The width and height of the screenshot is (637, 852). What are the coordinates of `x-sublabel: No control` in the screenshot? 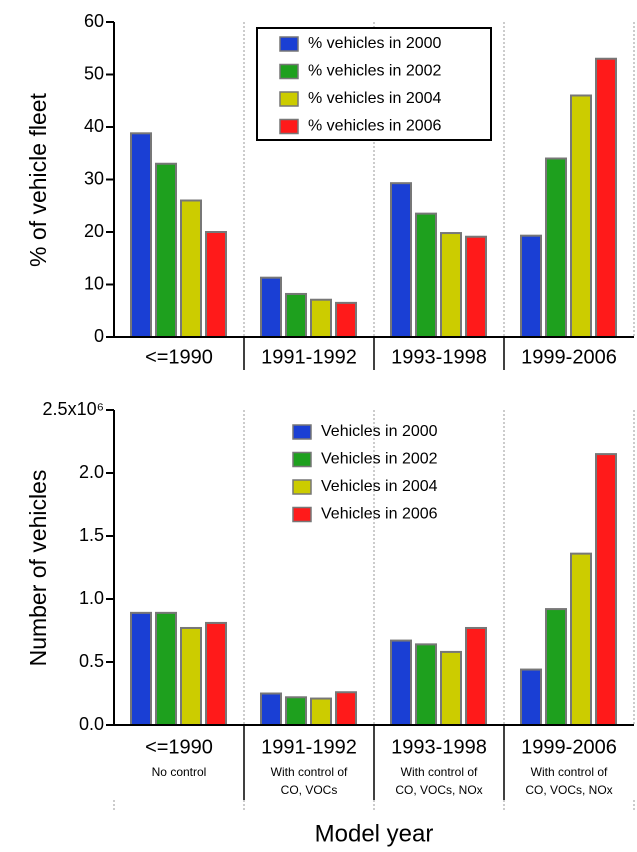 It's located at (179, 772).